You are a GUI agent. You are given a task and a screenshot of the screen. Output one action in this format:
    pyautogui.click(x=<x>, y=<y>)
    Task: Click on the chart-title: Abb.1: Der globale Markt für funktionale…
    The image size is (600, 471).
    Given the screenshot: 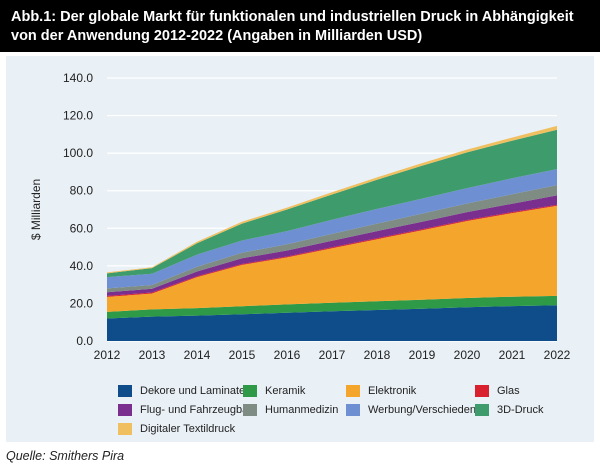 What is the action you would take?
    pyautogui.click(x=292, y=26)
    